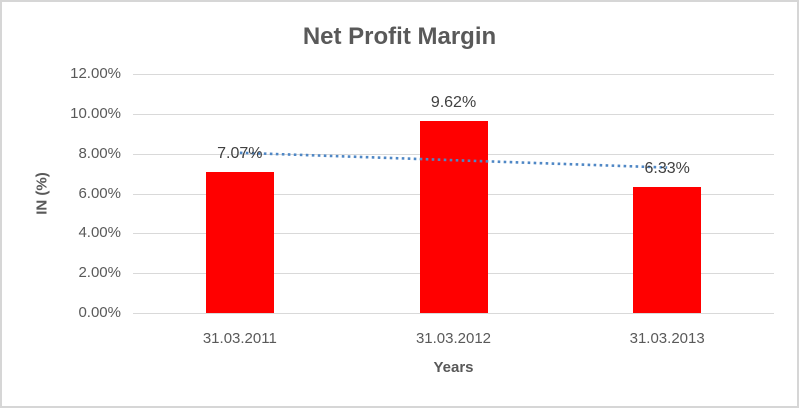 This screenshot has height=408, width=799. I want to click on trendline-svg, so click(453, 160).